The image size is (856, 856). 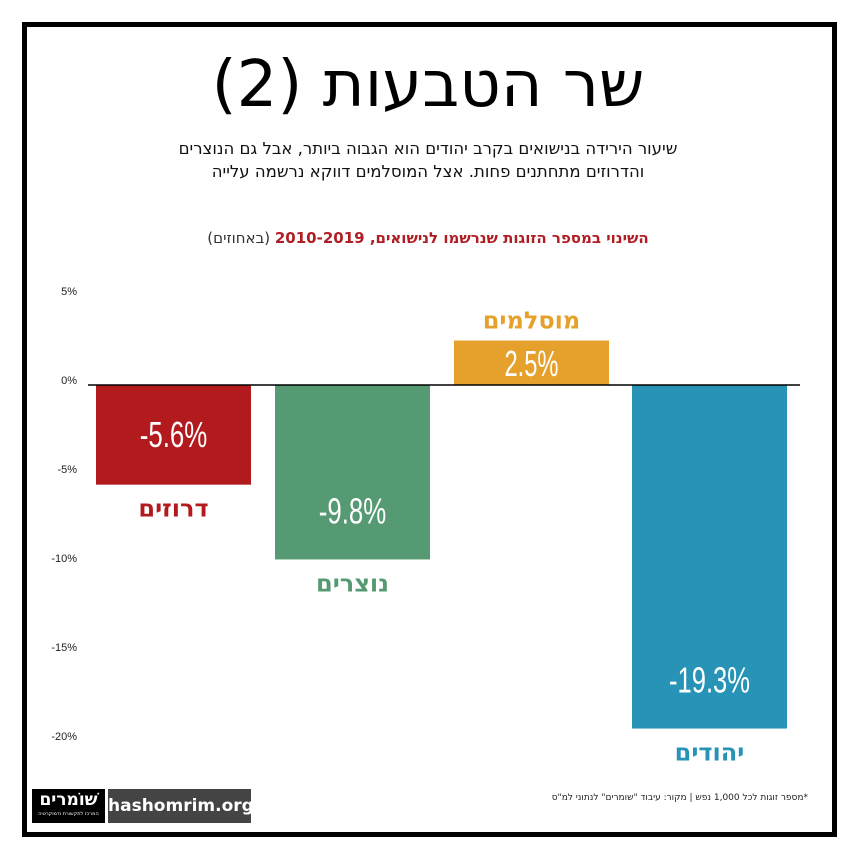 I want to click on logo-tagline: המרכז לתקשורת ודמוקרטיה, so click(x=68, y=814).